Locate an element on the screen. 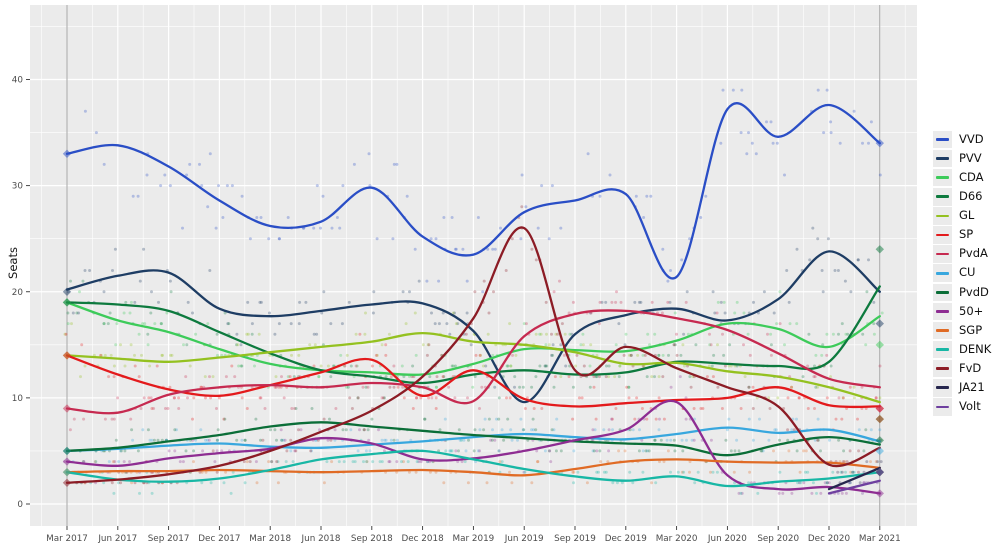 Image resolution: width=1000 pixels, height=556 pixels. x-tick-label: Jun 2019 is located at coordinates (524, 539).